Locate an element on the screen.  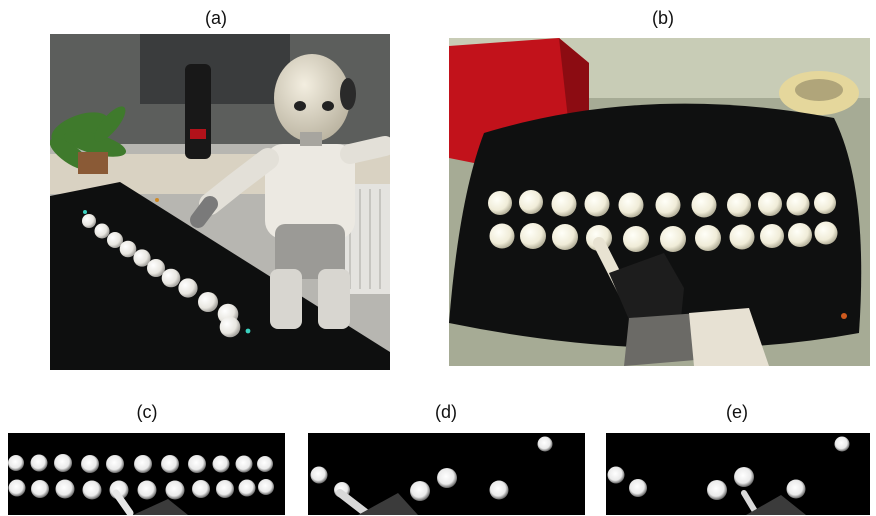
panel-label-d: (d) is located at coordinates (446, 412).